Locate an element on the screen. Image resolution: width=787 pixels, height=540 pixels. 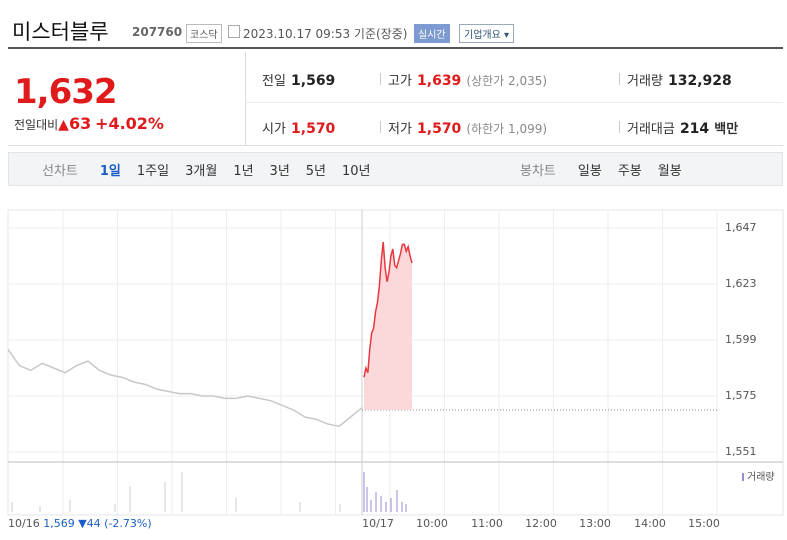
overview-button: 기업개요 ▾ is located at coordinates (487, 33).